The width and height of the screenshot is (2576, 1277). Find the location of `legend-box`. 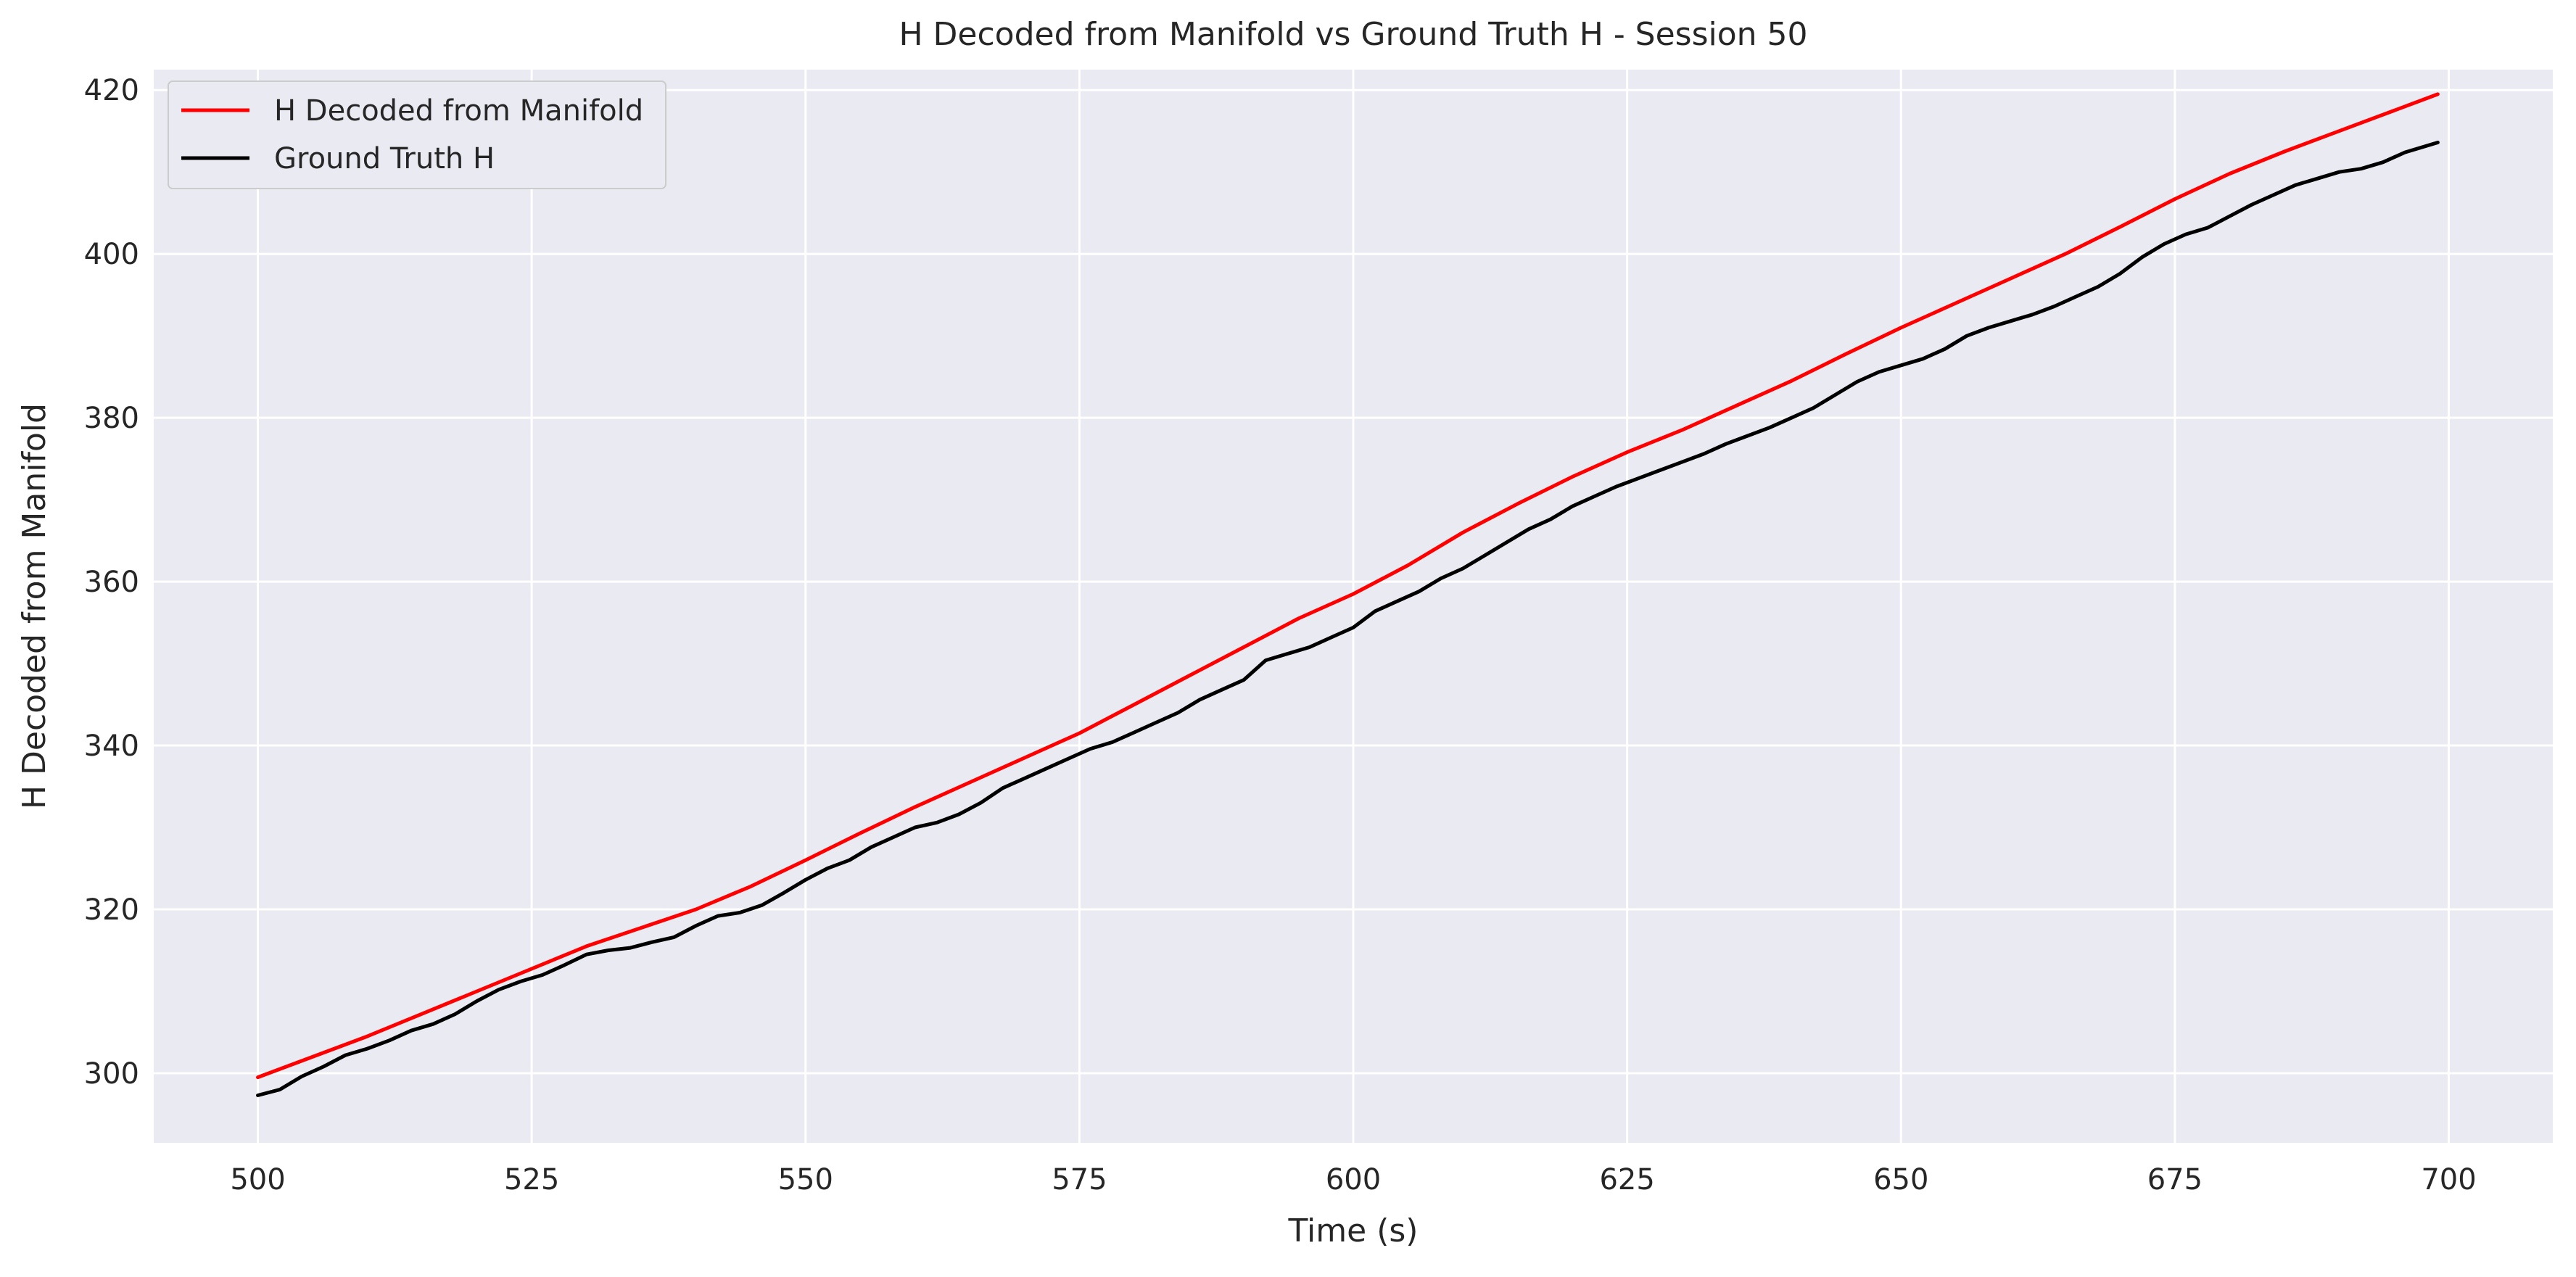

legend-box is located at coordinates (417, 134).